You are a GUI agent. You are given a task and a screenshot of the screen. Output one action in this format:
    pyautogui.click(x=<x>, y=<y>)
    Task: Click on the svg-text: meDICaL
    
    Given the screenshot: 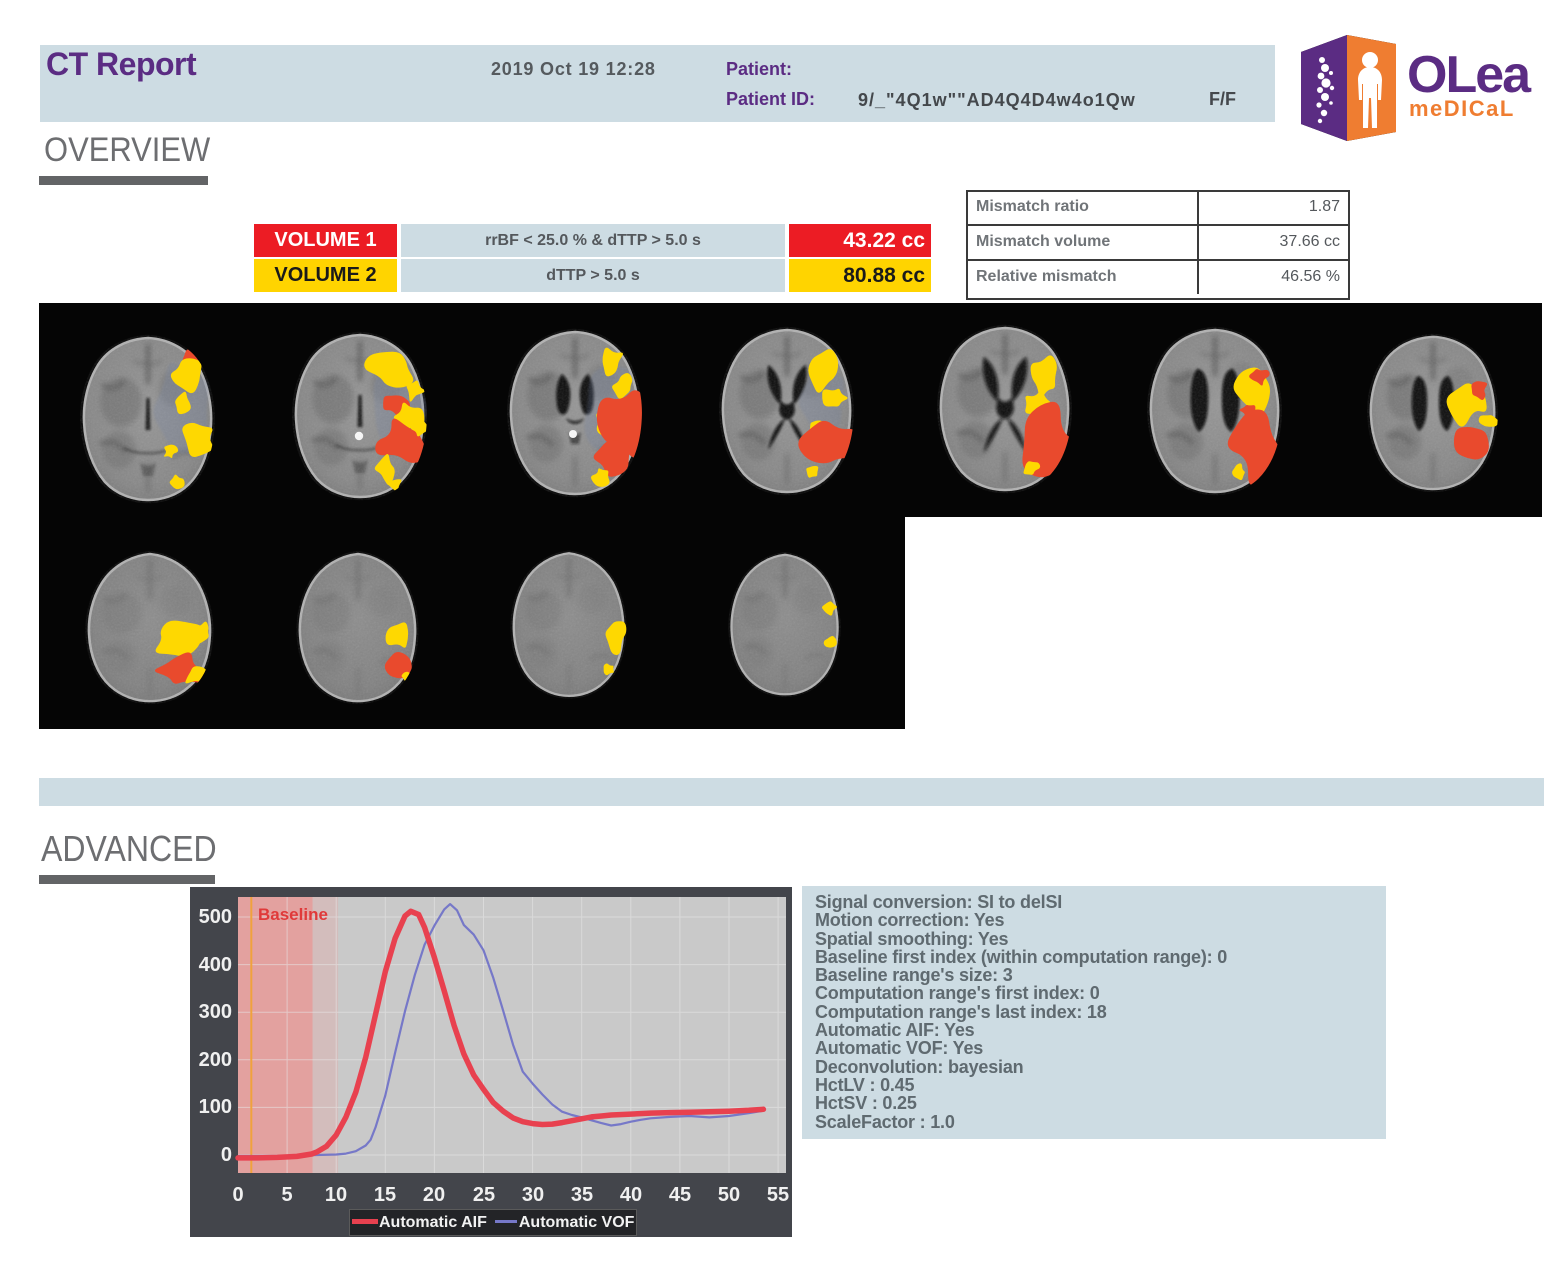 What is the action you would take?
    pyautogui.click(x=1462, y=108)
    